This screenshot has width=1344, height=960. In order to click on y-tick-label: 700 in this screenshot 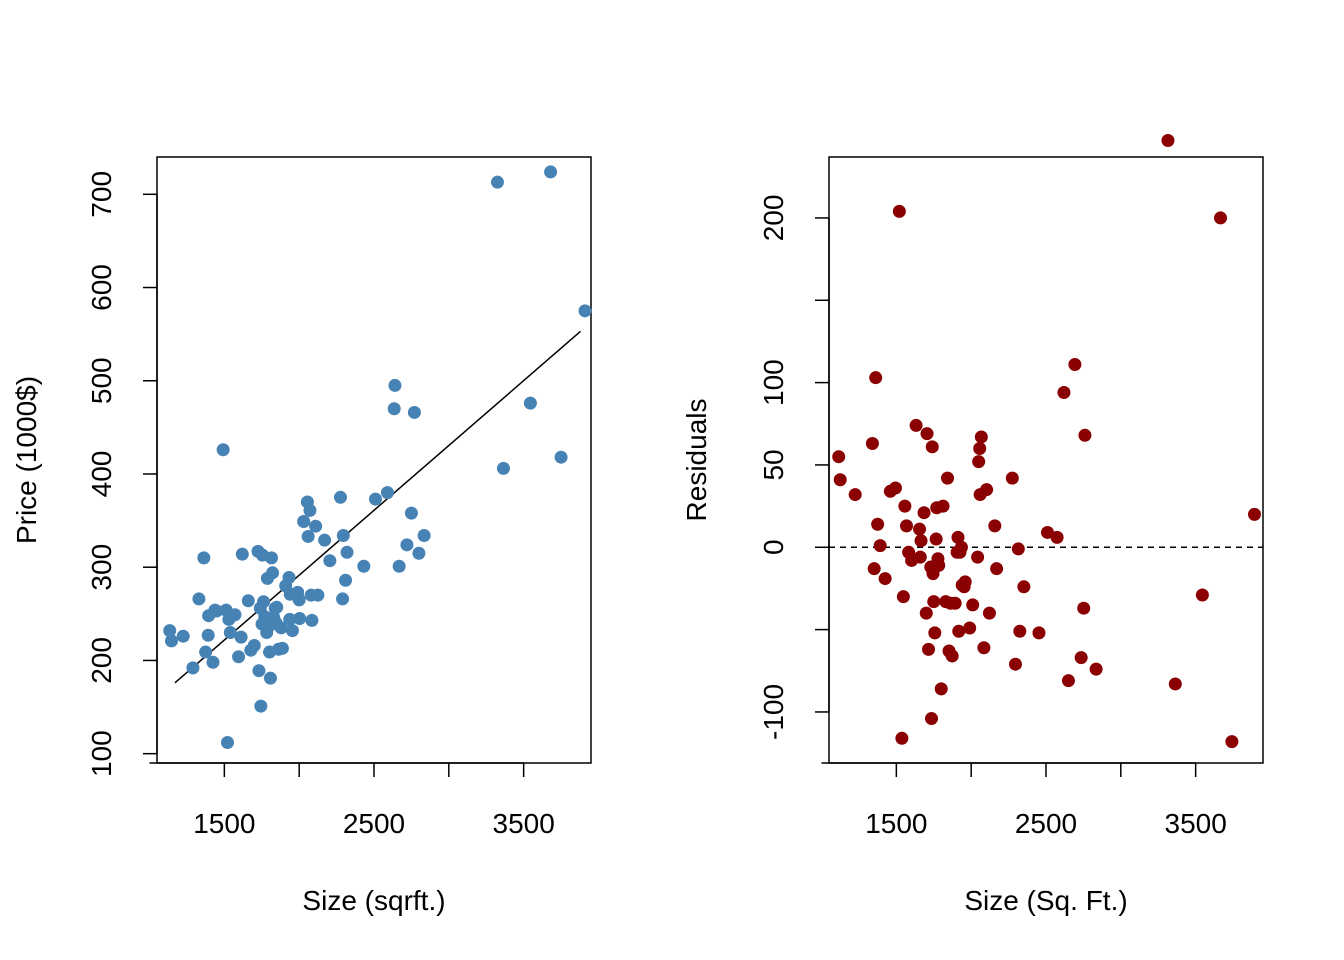, I will do `click(101, 194)`.